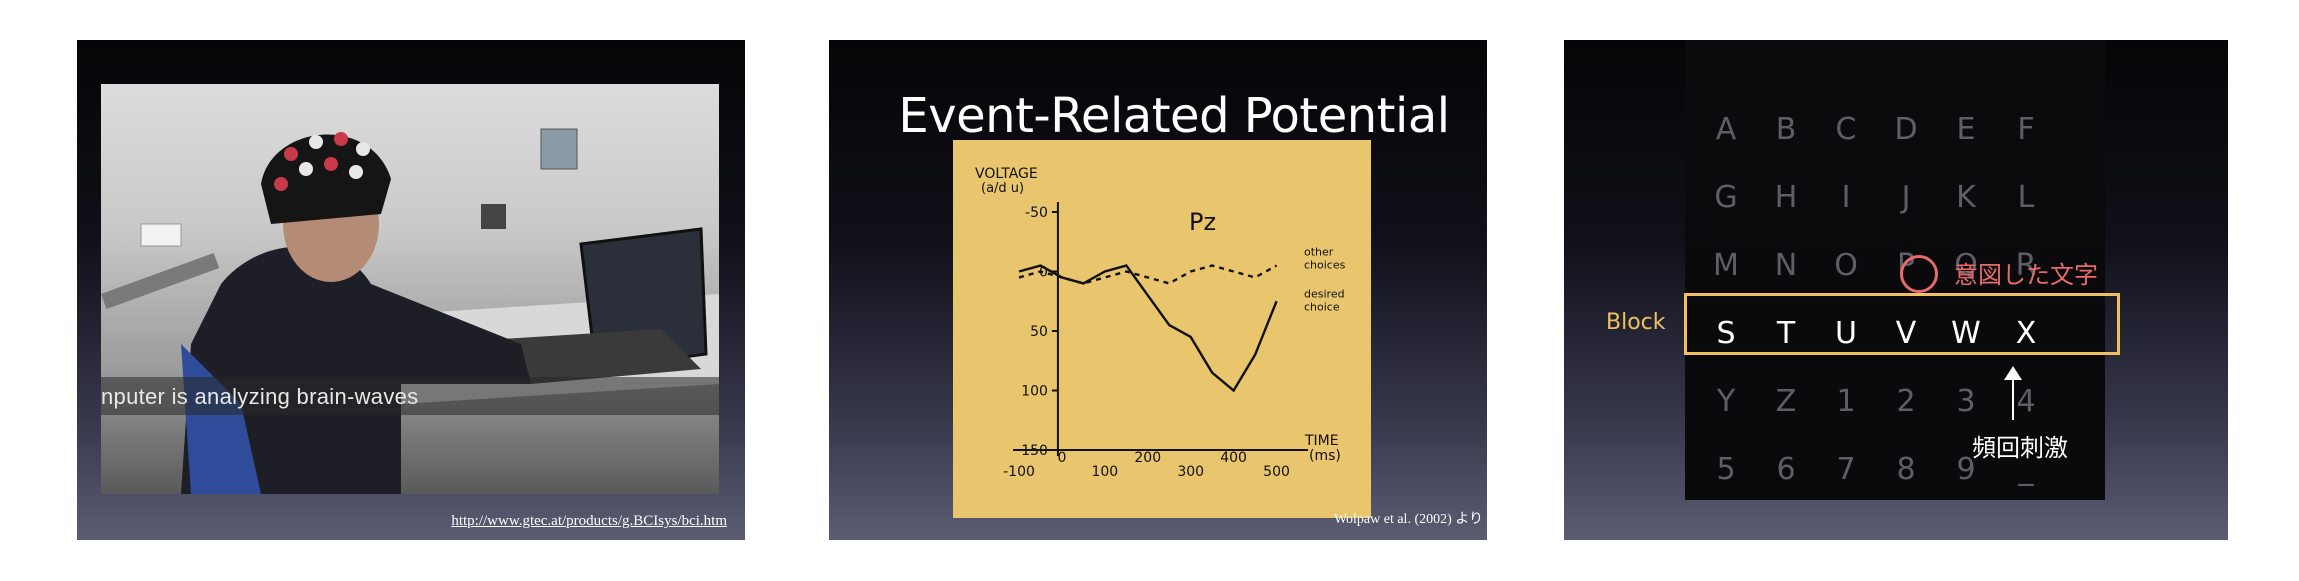  I want to click on speller-cell-D: D, so click(1906, 129).